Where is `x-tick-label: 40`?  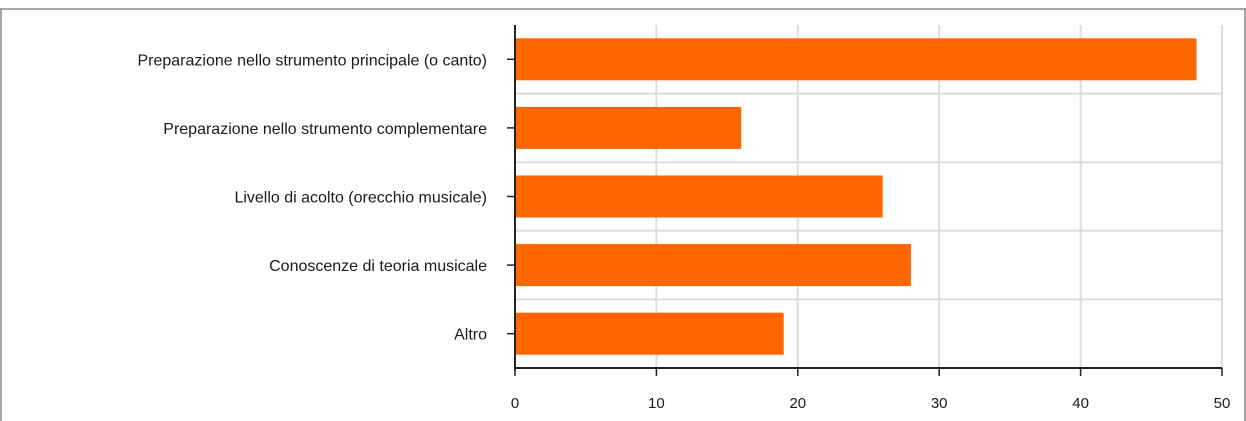 x-tick-label: 40 is located at coordinates (1080, 403).